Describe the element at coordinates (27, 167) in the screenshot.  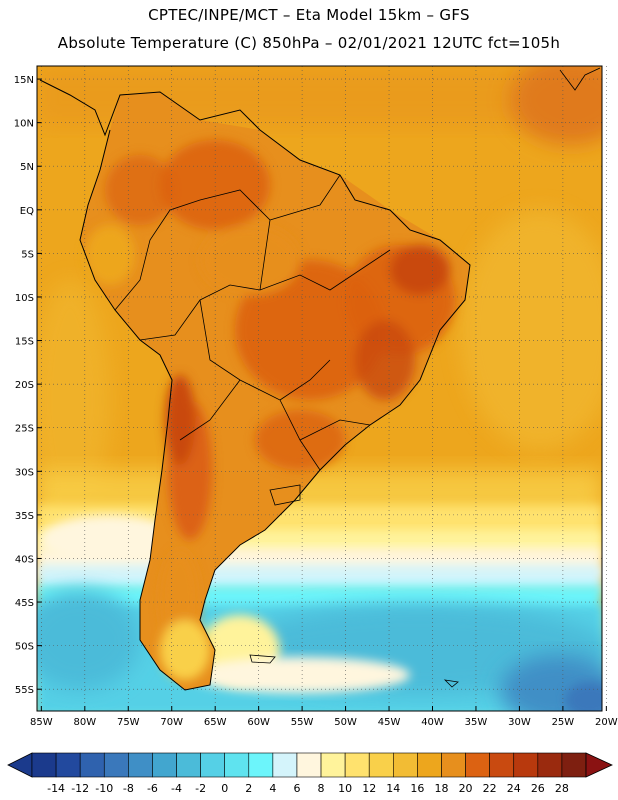
I see `lat-label: 5N` at that location.